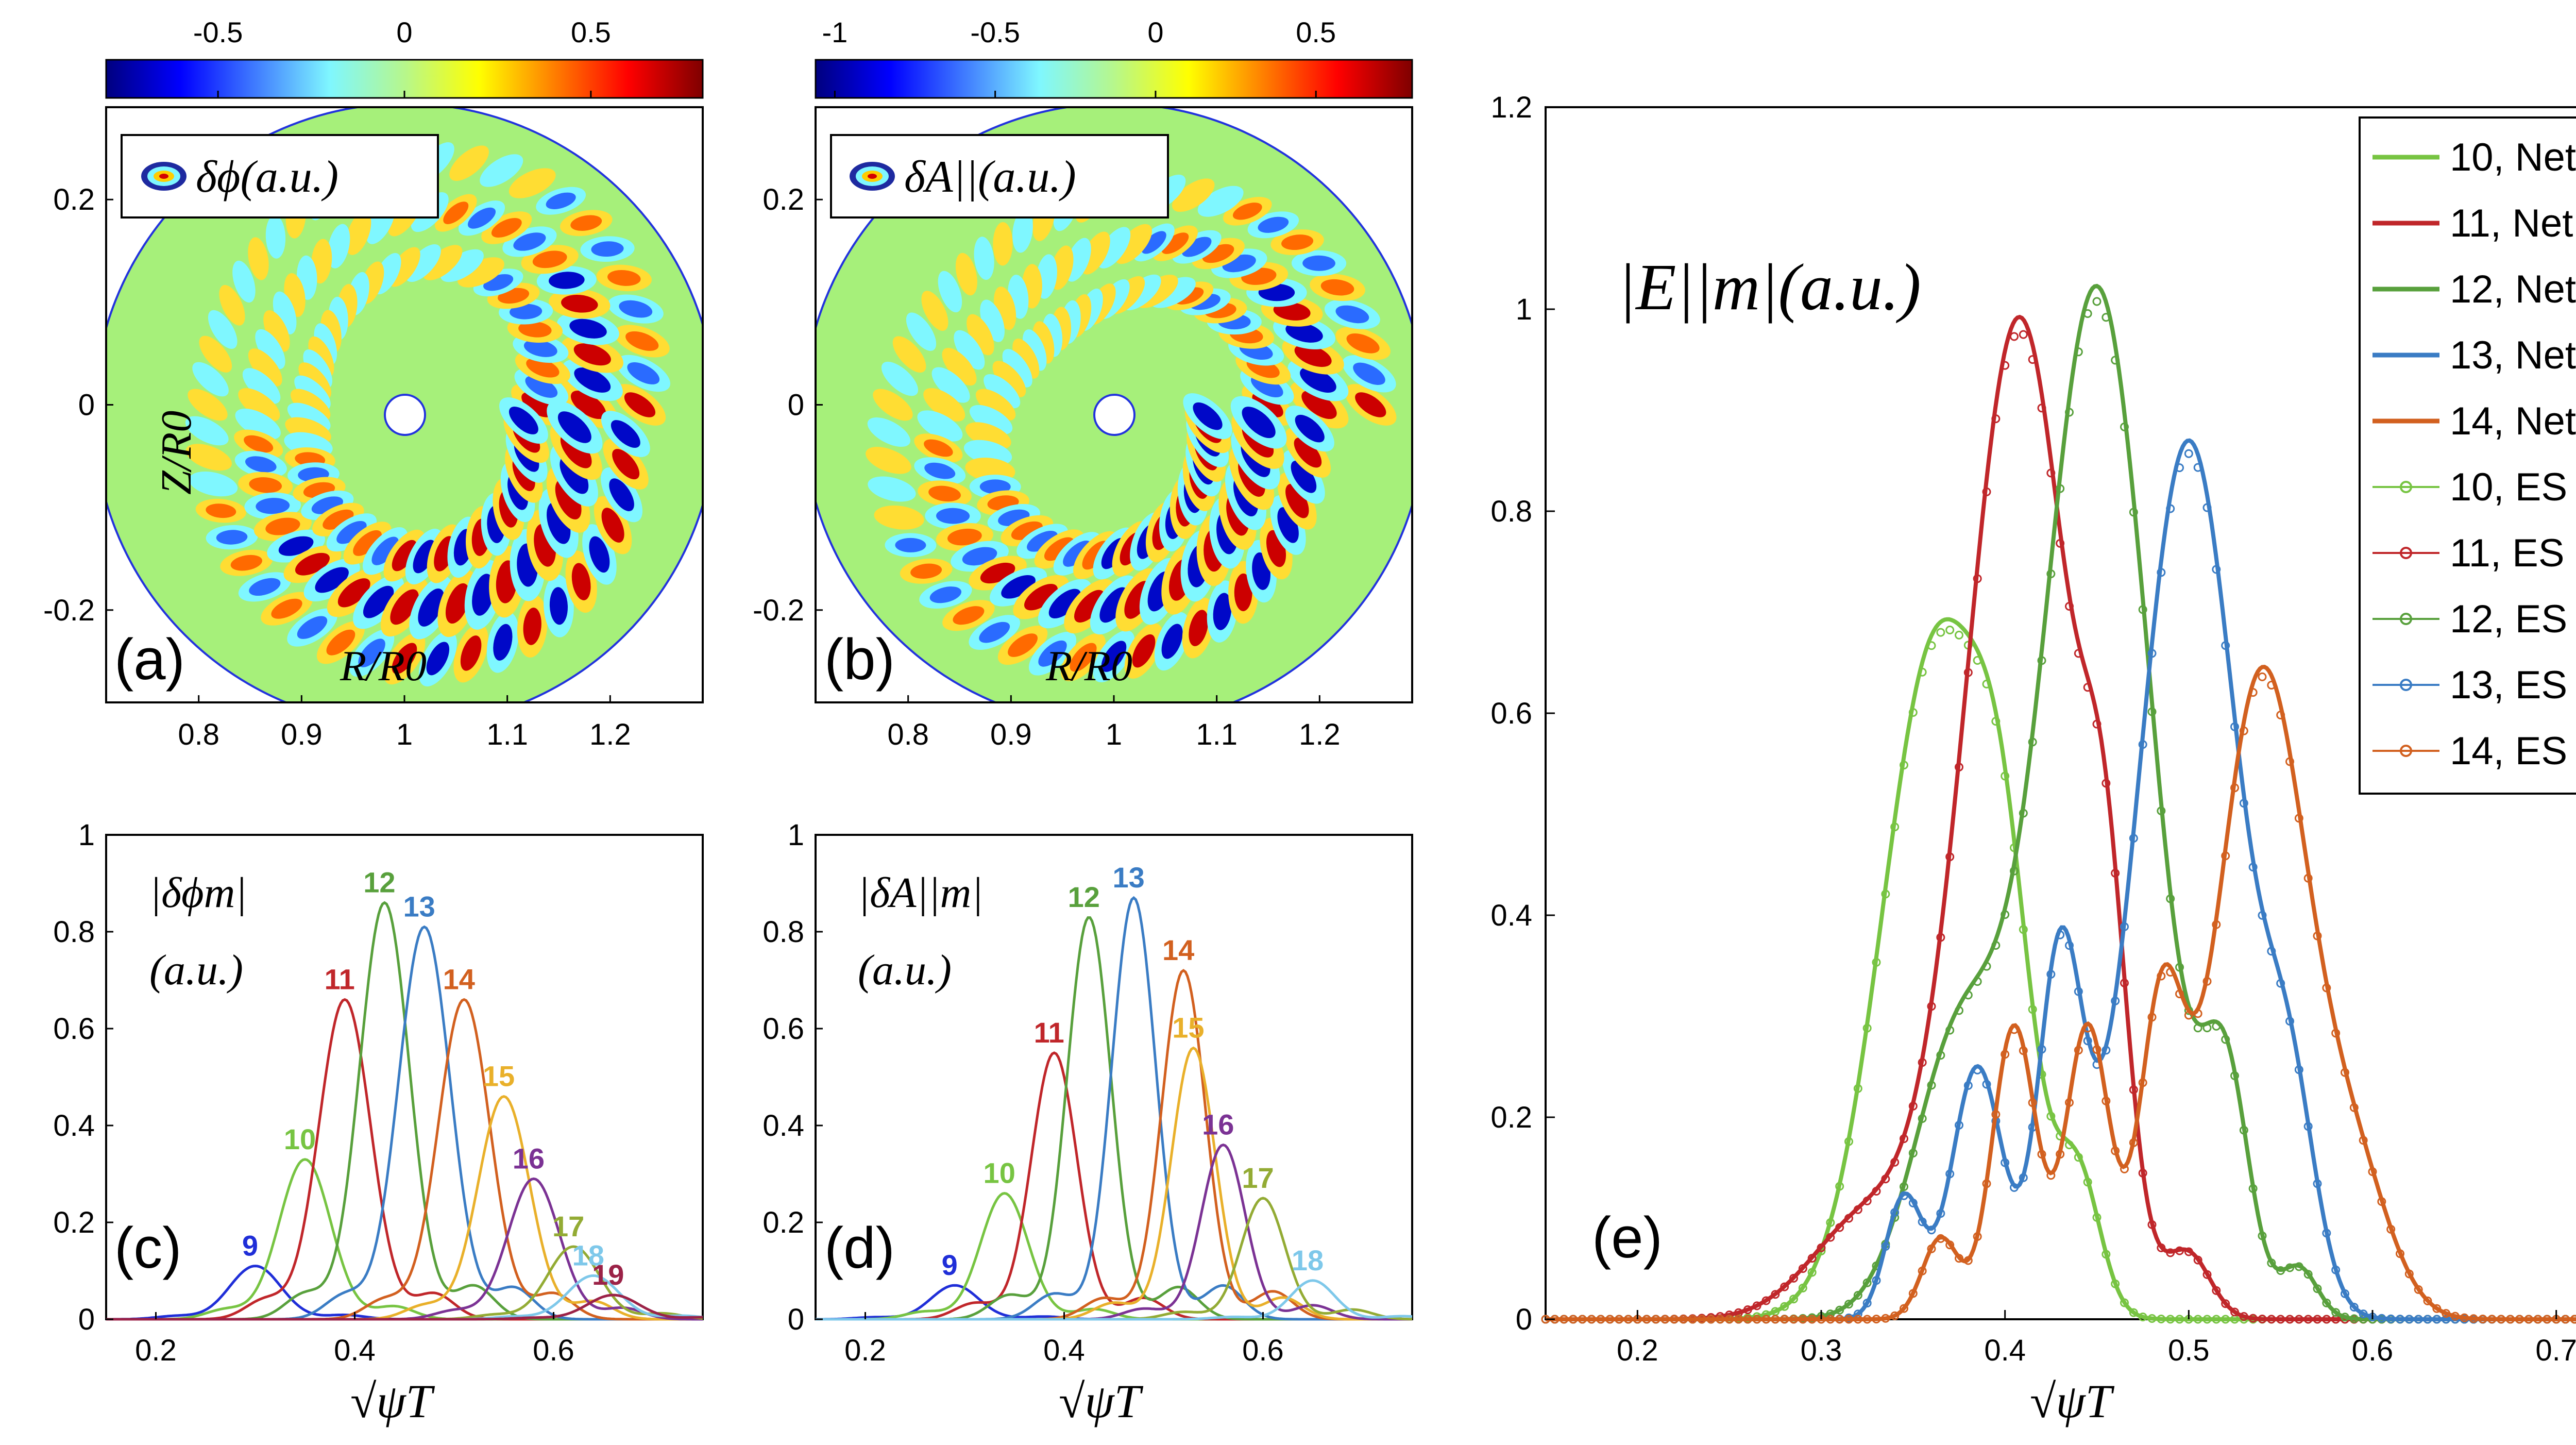 This screenshot has width=2576, height=1445. I want to click on series-label-11: 11, so click(340, 979).